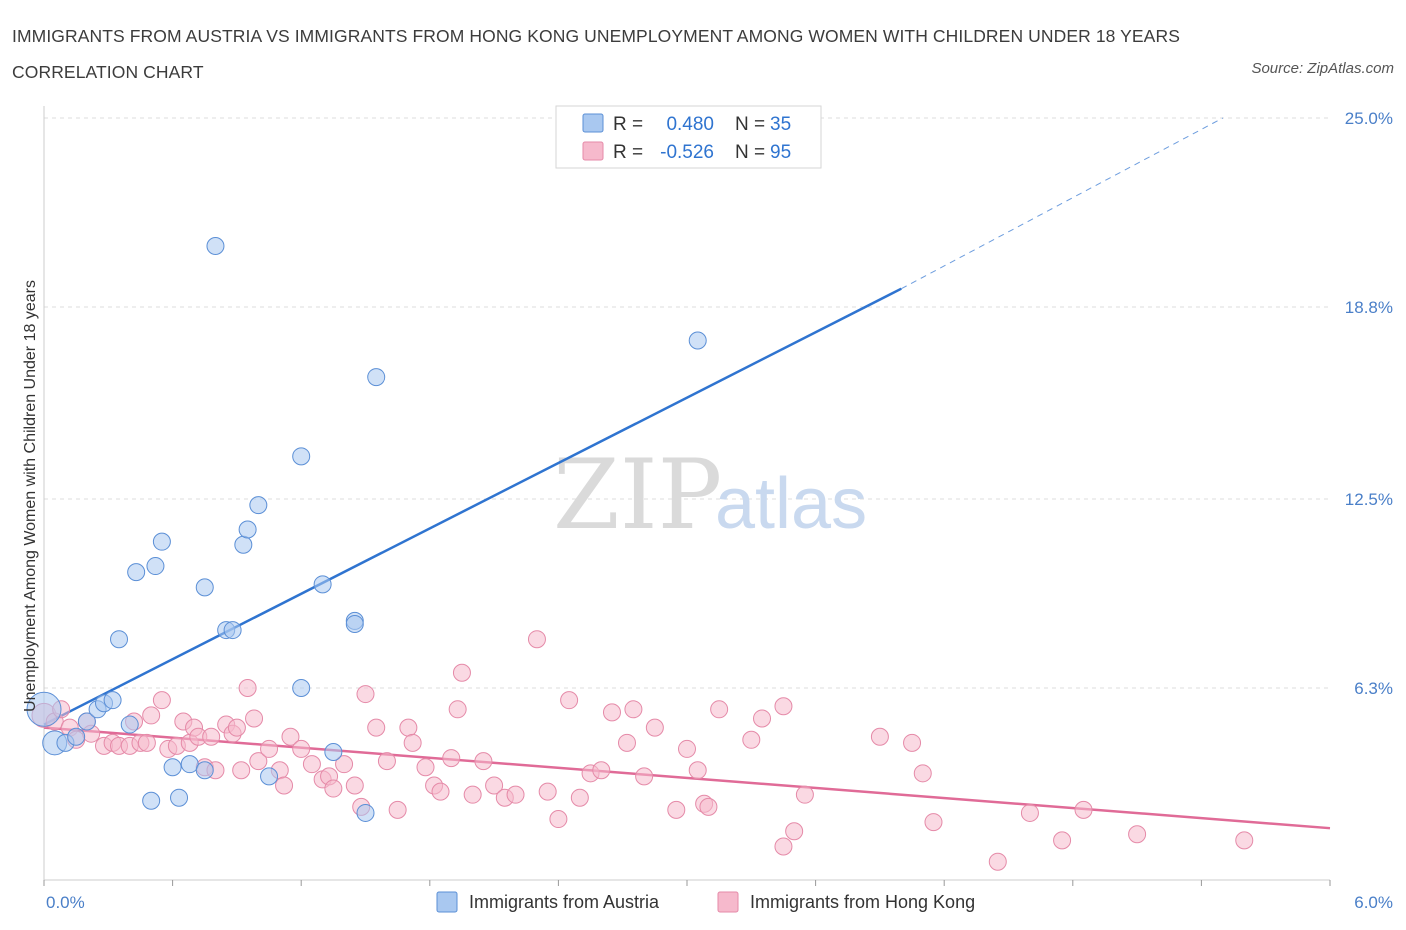 This screenshot has width=1406, height=930. I want to click on y-tick-label-0: 6.3%, so click(1373, 688).